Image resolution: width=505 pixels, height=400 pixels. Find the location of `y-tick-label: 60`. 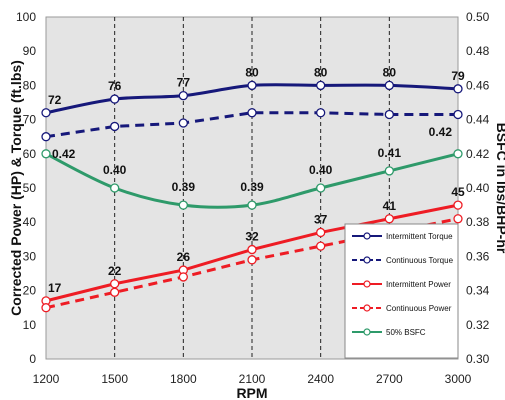

y-tick-label: 60 is located at coordinates (30, 154).